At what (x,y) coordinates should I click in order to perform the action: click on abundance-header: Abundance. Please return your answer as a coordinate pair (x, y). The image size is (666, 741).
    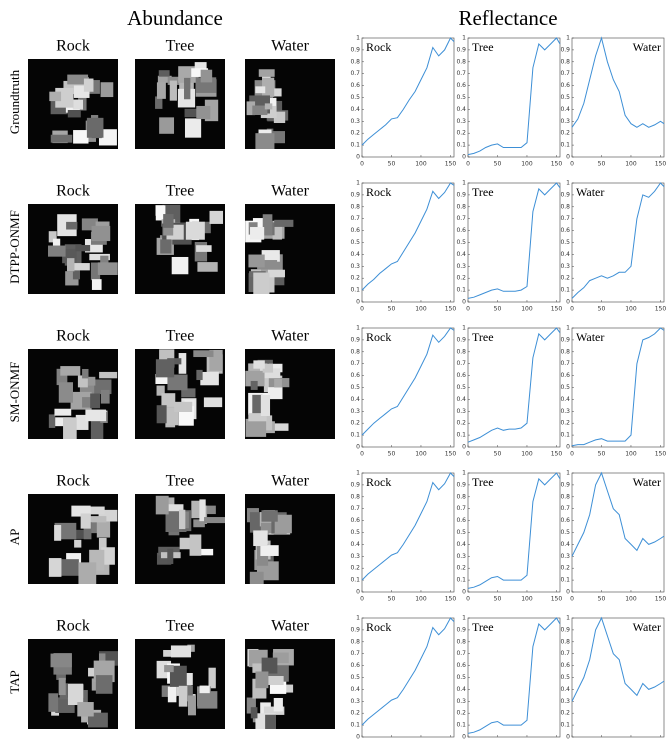
    Looking at the image, I should click on (175, 18).